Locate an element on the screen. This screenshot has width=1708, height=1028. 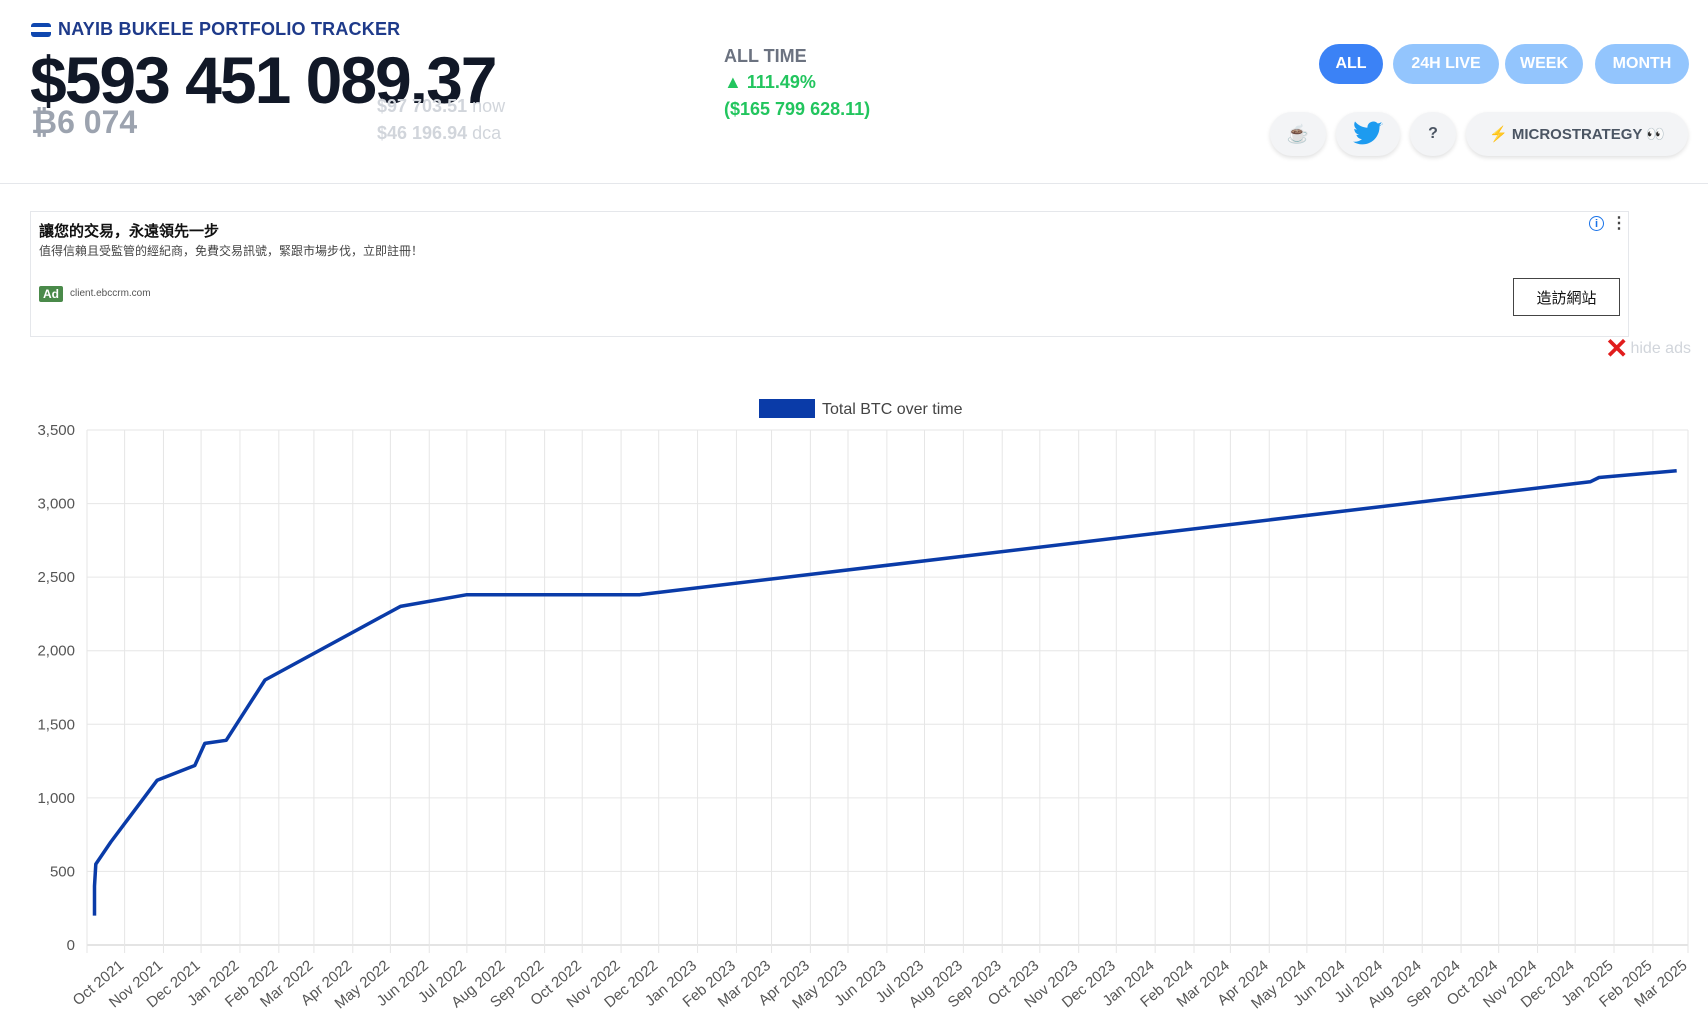
hide-ads-label: hide ads is located at coordinates (1660, 348).